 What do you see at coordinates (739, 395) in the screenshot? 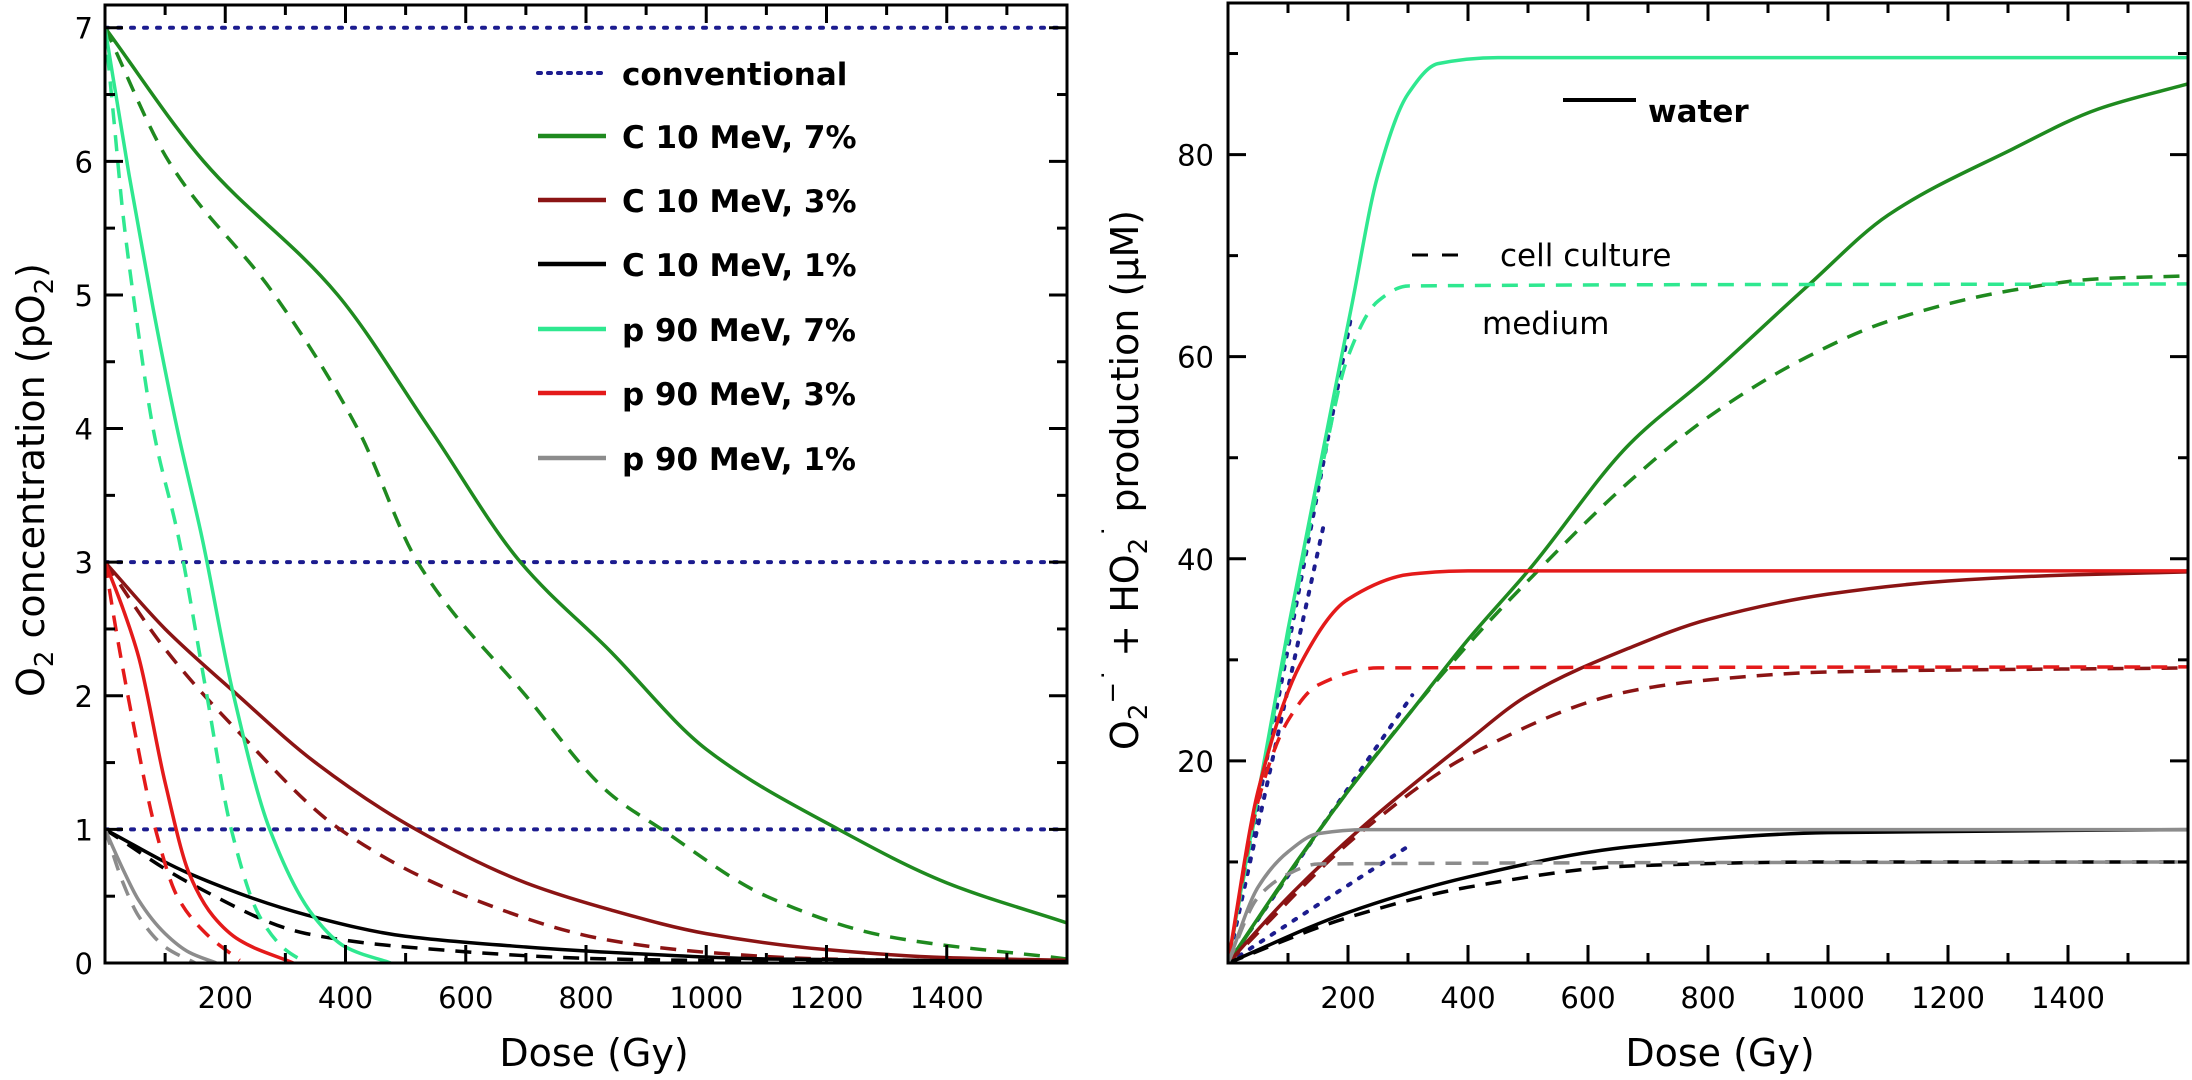
I see `legend-label: p 90 MeV, 3%` at bounding box center [739, 395].